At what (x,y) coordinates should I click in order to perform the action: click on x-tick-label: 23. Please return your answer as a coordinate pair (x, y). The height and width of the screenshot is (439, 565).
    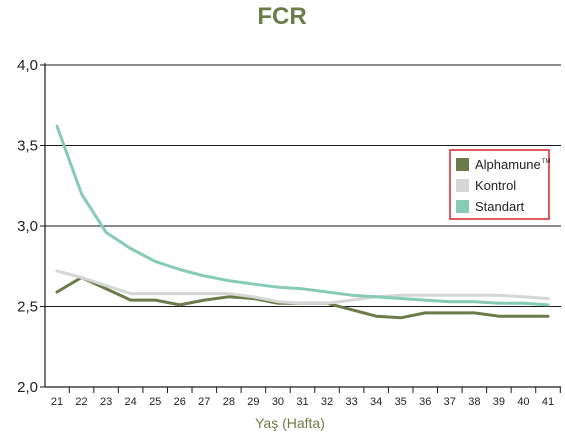
    Looking at the image, I should click on (106, 402).